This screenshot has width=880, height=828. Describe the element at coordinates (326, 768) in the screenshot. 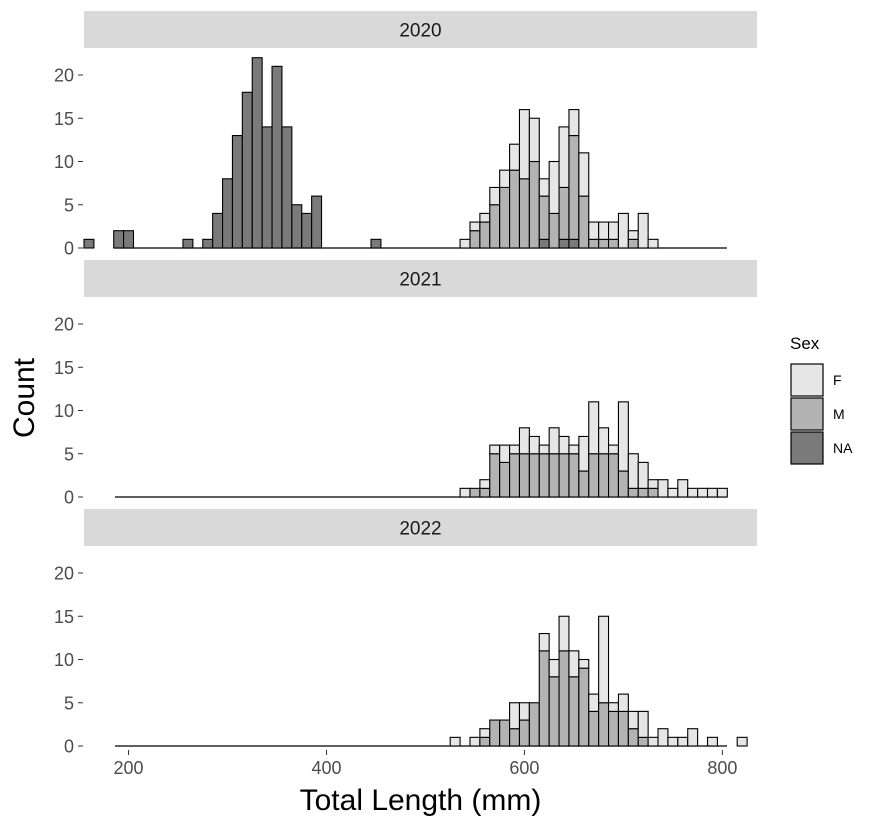

I see `x-tick-label: 400` at that location.